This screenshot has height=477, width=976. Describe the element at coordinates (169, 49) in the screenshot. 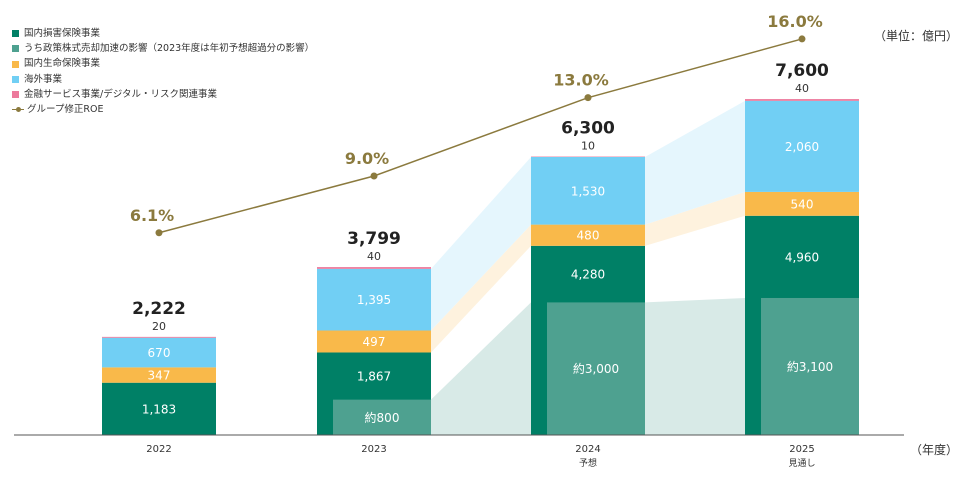

I see `legend-label: うち政策株式売却加速の影響（2023年度は年初予想超過分の影響）` at that location.